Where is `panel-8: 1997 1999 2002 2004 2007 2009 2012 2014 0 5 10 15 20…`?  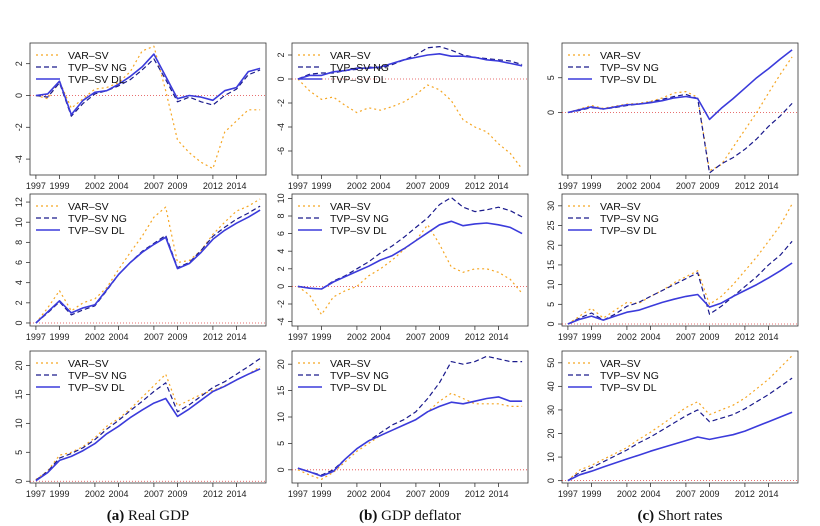 panel-8: 1997 1999 2002 2004 2007 2009 2012 2014 0 5 10 15 20… is located at coordinates (402, 424).